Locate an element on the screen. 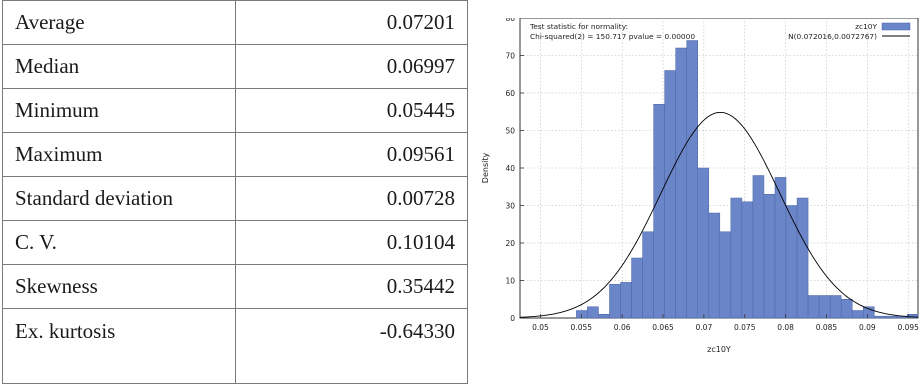  stats-row: Standard deviation 0.00728 is located at coordinates (235, 198).